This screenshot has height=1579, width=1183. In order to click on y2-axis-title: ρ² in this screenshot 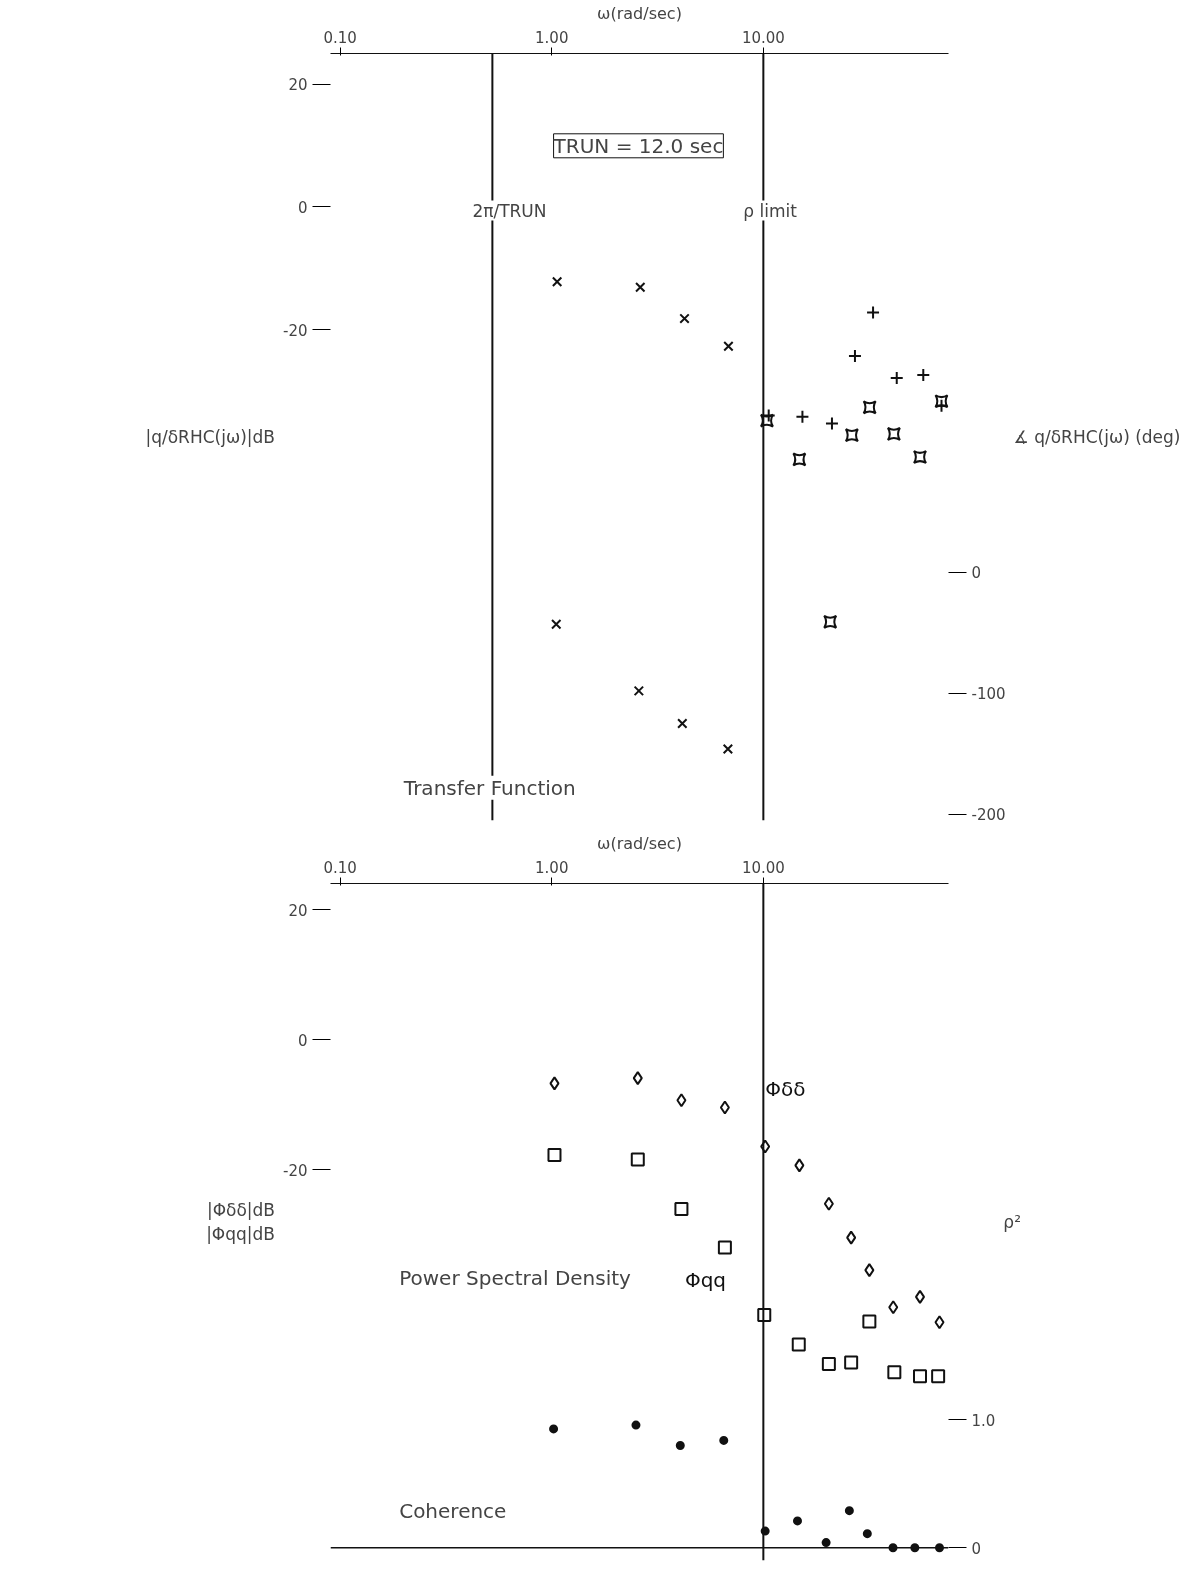, I will do `click(1012, 1222)`.